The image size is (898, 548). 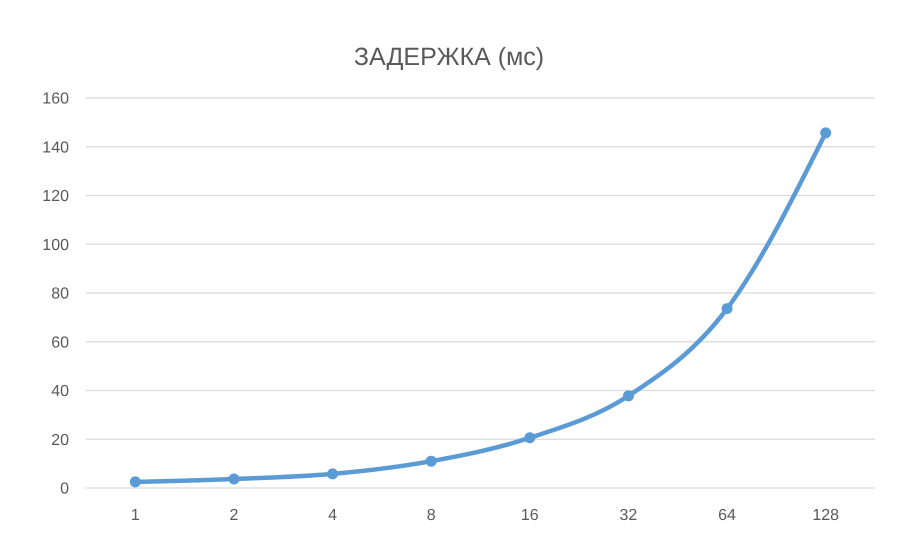 I want to click on x-tick-label: 128, so click(x=826, y=515).